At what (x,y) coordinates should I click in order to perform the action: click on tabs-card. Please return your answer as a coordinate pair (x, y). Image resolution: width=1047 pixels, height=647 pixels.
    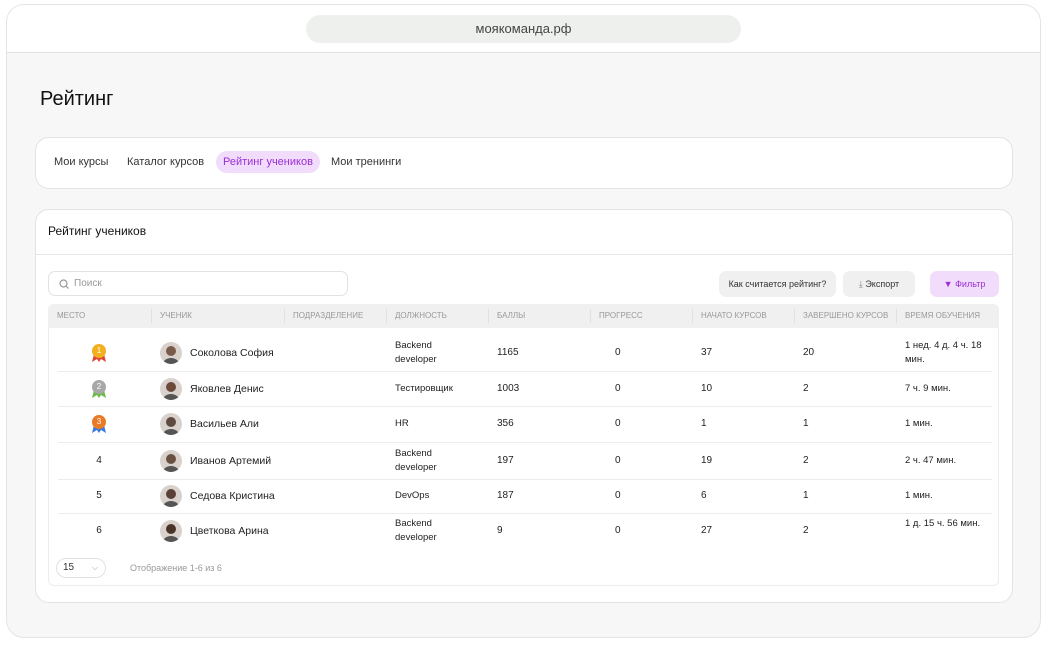
    Looking at the image, I should click on (524, 163).